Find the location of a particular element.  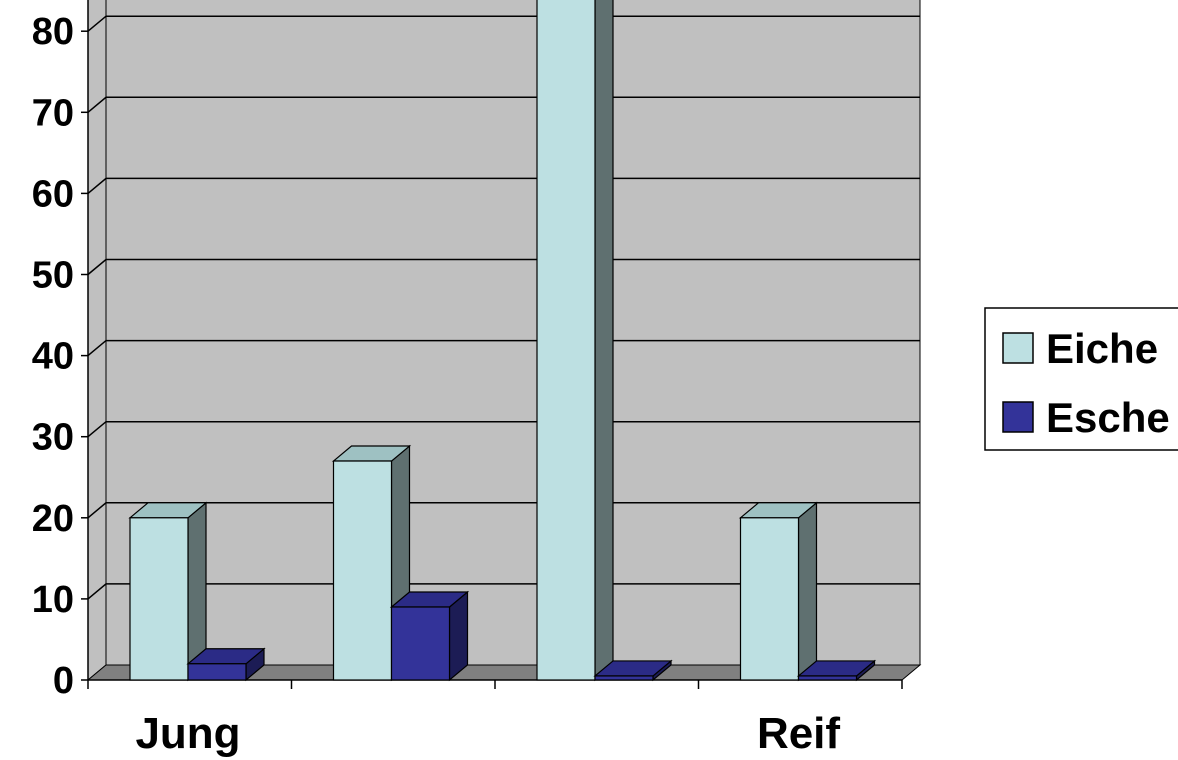

y-tick-label-40: 40 is located at coordinates (53, 357).